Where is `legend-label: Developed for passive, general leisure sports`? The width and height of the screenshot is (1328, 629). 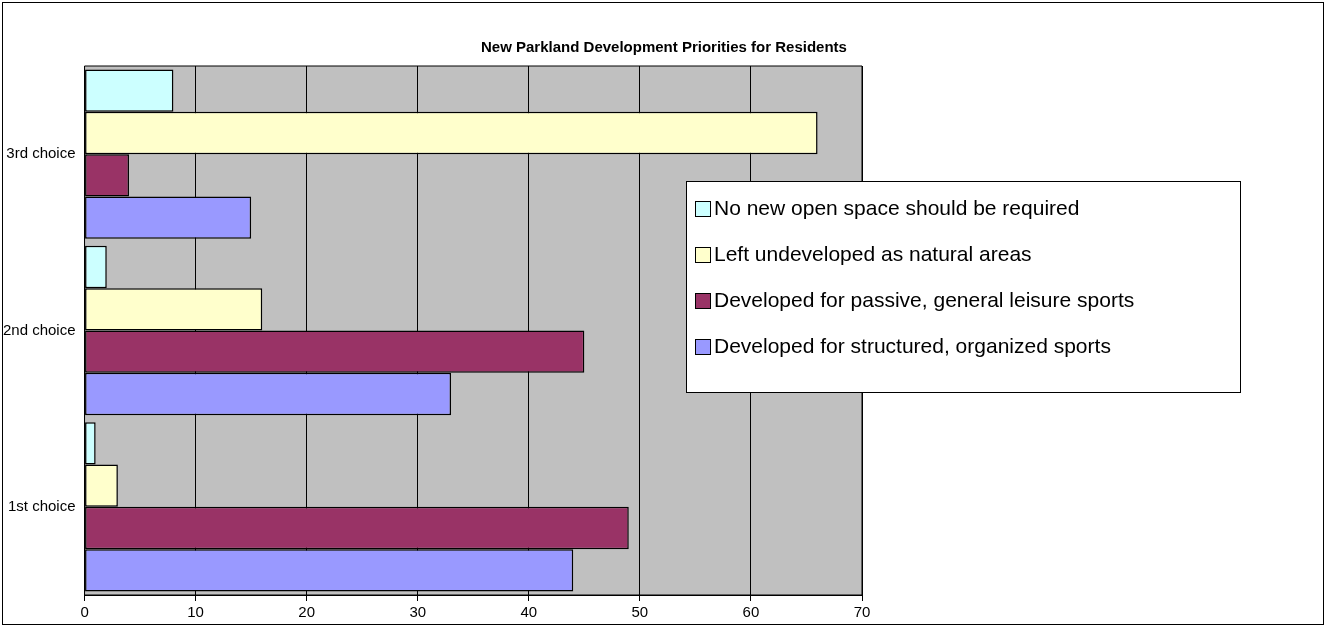 legend-label: Developed for passive, general leisure sports is located at coordinates (924, 300).